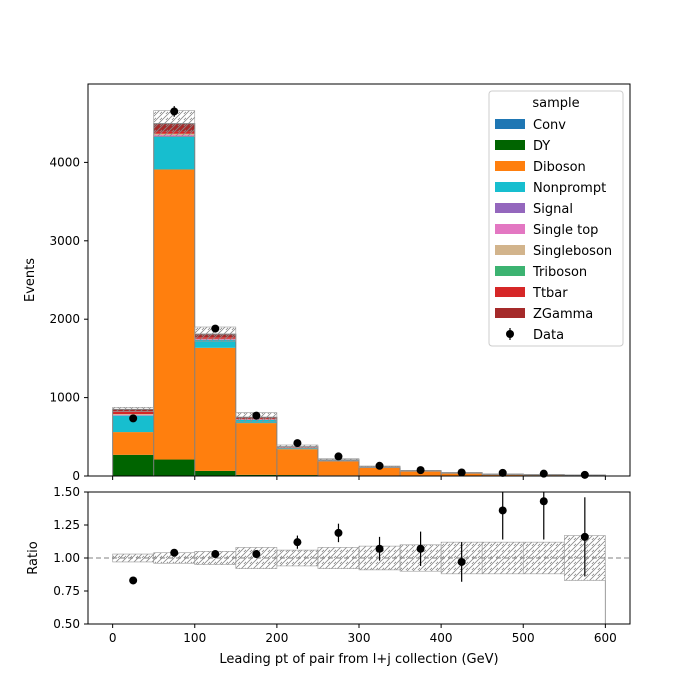 This screenshot has height=700, width=700. I want to click on legend-label: Diboson, so click(559, 167).